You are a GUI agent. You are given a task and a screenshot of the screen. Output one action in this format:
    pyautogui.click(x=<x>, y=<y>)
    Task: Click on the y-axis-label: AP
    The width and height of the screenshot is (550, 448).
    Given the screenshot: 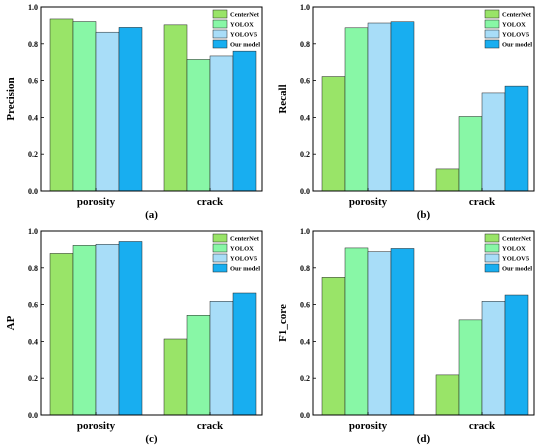 What is the action you would take?
    pyautogui.click(x=11, y=322)
    